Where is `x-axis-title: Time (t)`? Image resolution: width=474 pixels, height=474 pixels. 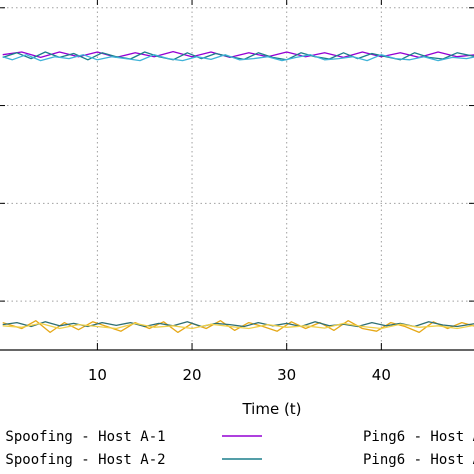
x-axis-title: Time (t) is located at coordinates (271, 409).